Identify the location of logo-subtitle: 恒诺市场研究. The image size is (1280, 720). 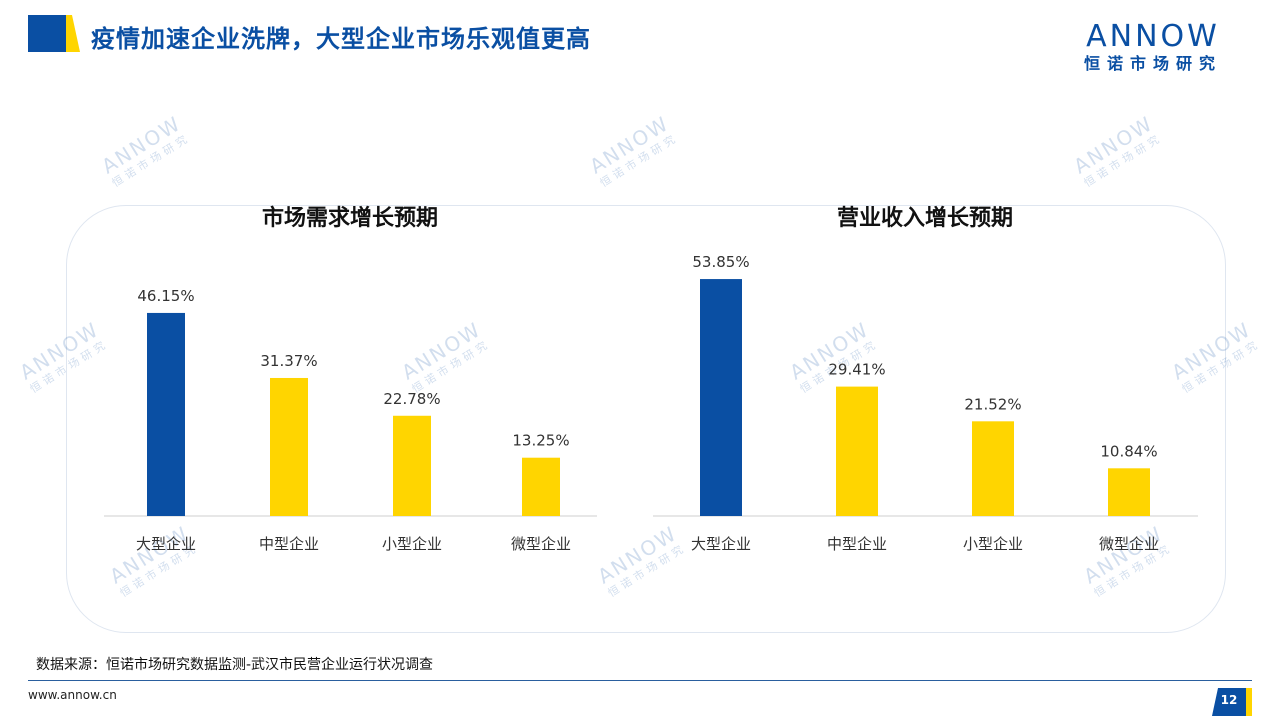
(1152, 63).